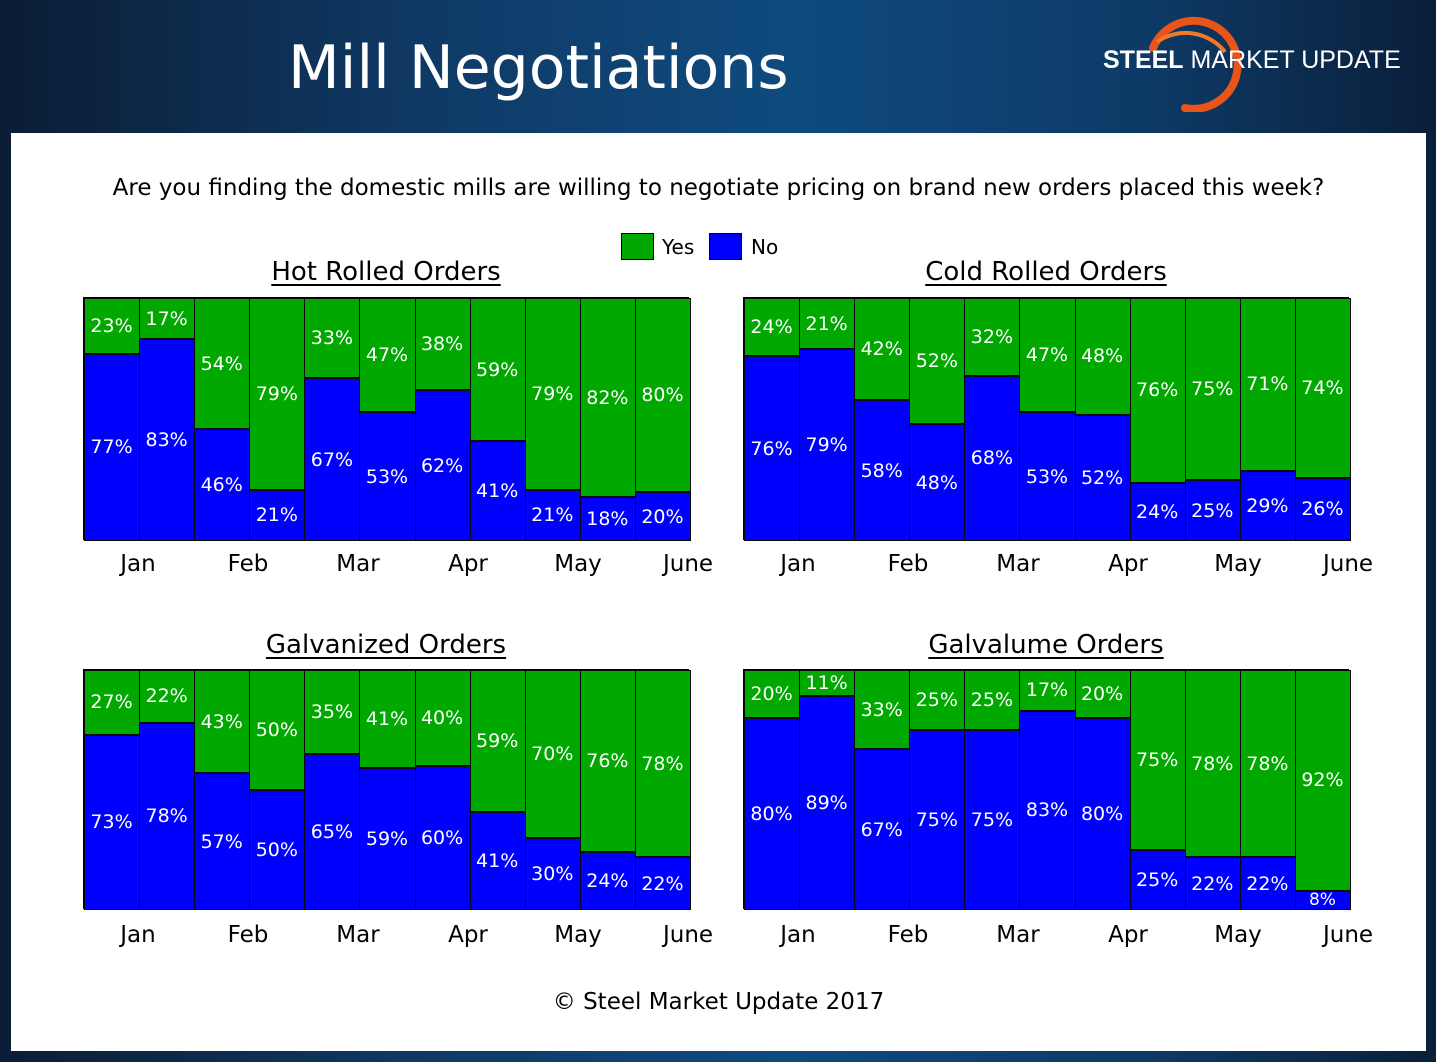 The image size is (1436, 1062). I want to click on data-label-yes: 33%, so click(332, 338).